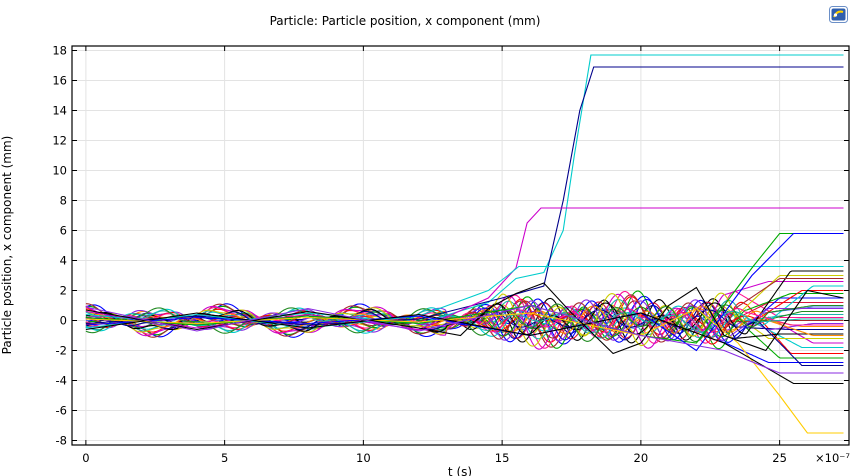  What do you see at coordinates (63, 261) in the screenshot?
I see `y-tick-label: 4` at bounding box center [63, 261].